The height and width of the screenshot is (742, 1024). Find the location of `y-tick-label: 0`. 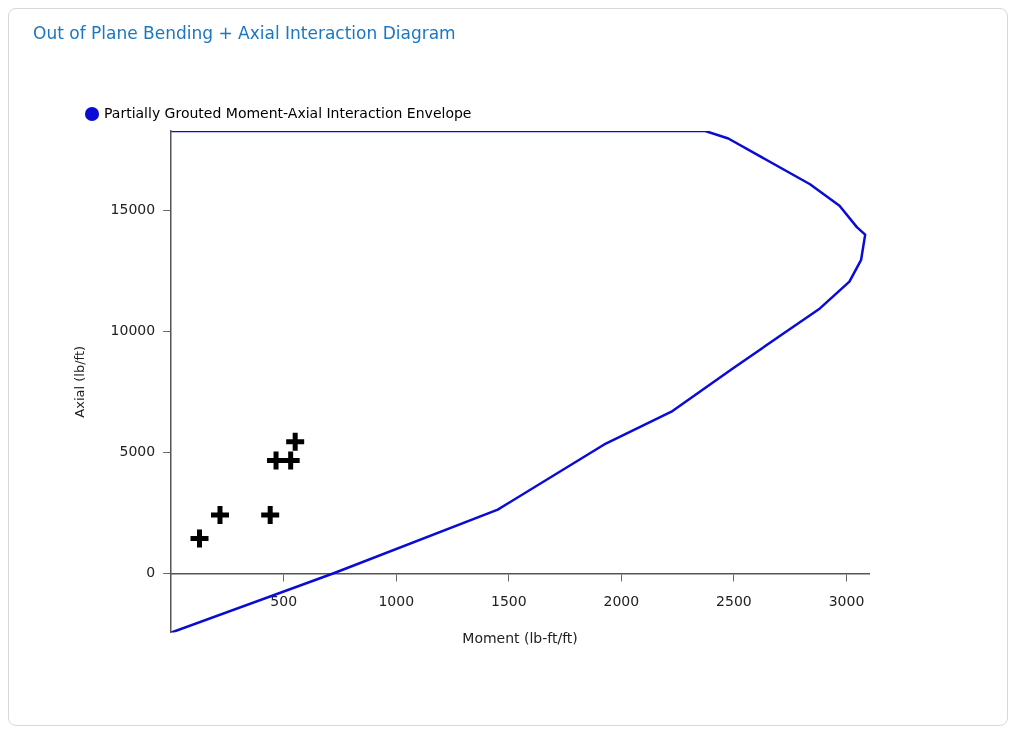

y-tick-label: 0 is located at coordinates (151, 571).